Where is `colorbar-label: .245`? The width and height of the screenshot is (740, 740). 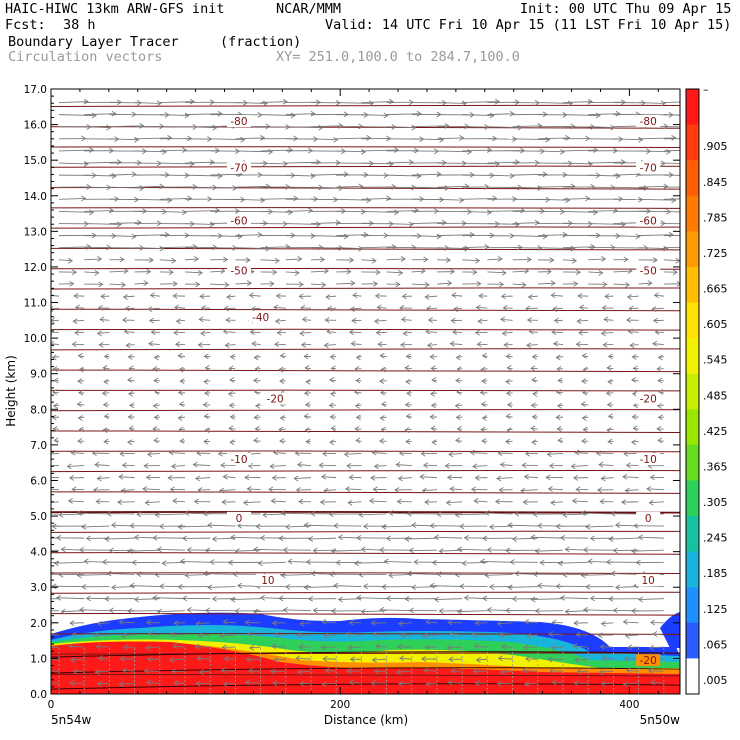 colorbar-label: .245 is located at coordinates (715, 538).